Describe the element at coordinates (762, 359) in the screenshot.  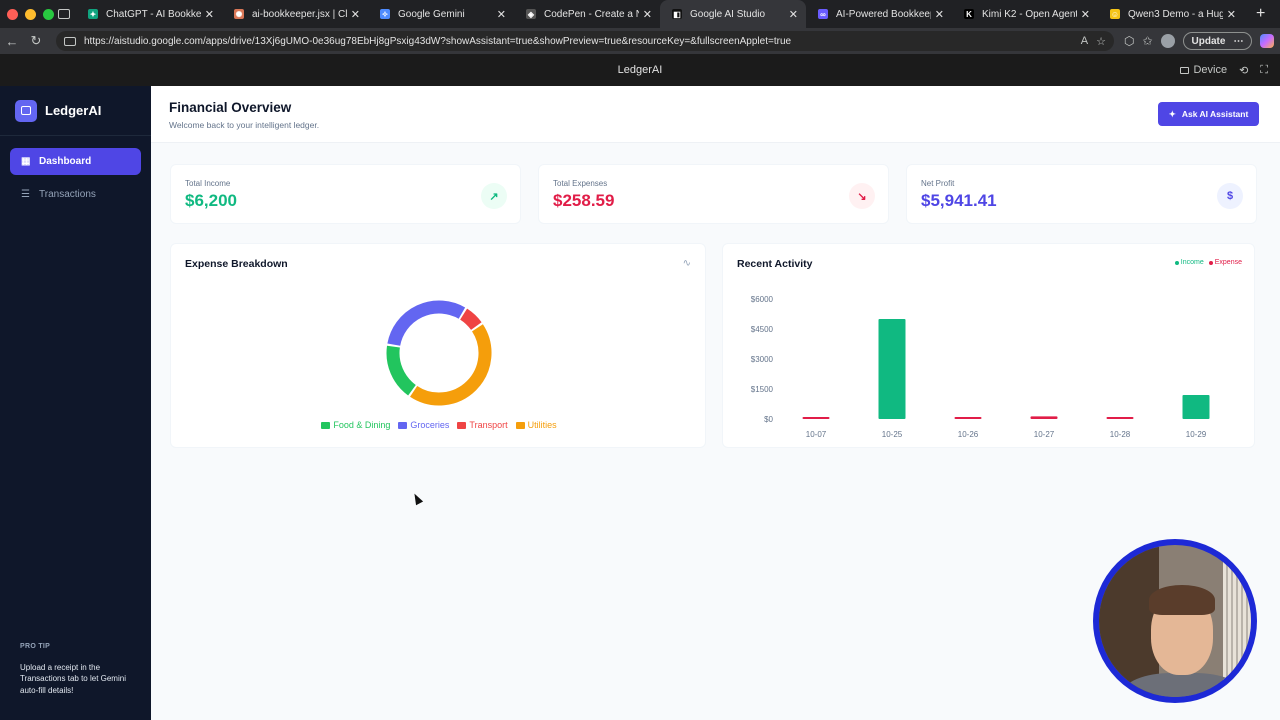
I see `y-tick-label: $3000` at that location.